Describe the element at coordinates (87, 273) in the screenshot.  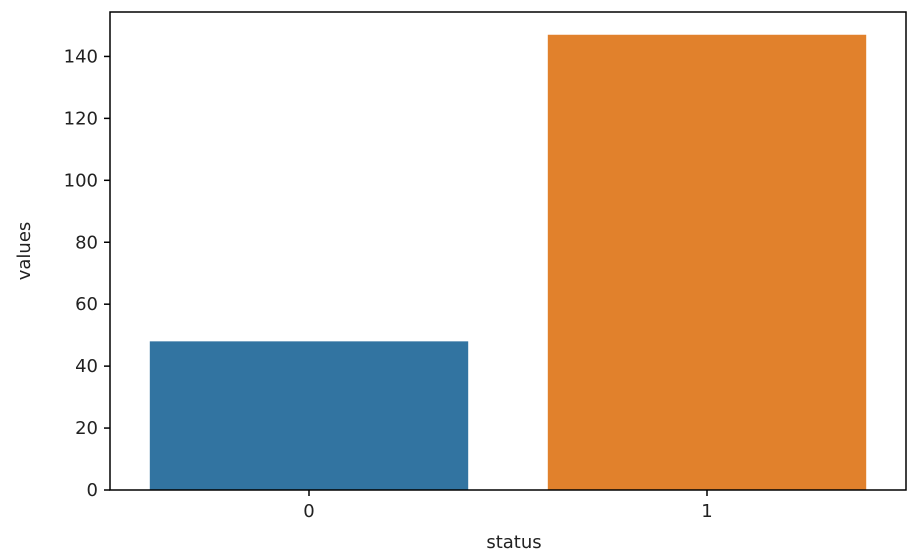
I see `y-axis-ticks: 0 20 40 60 80 100 120 140` at that location.